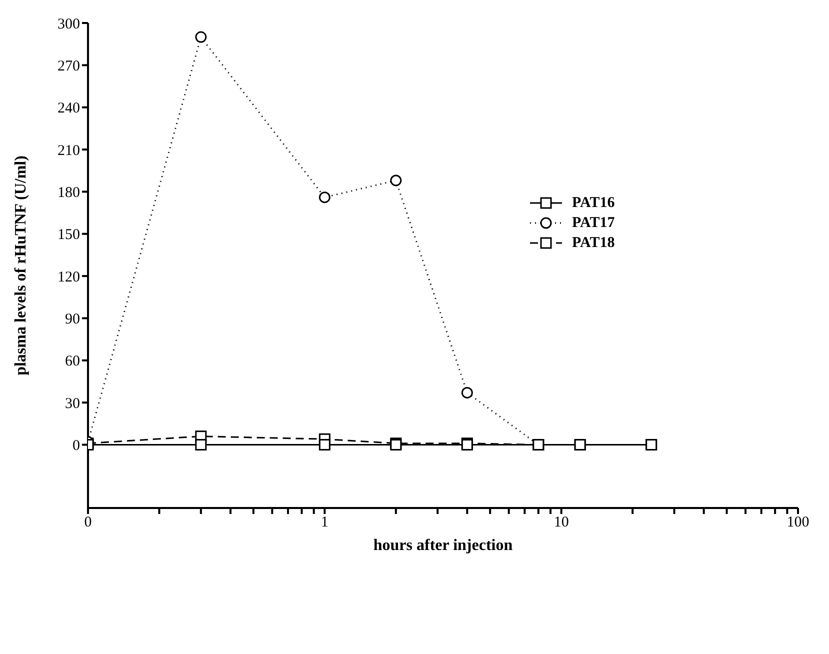 This screenshot has width=829, height=654. I want to click on x-axis-title: hours after injection, so click(443, 545).